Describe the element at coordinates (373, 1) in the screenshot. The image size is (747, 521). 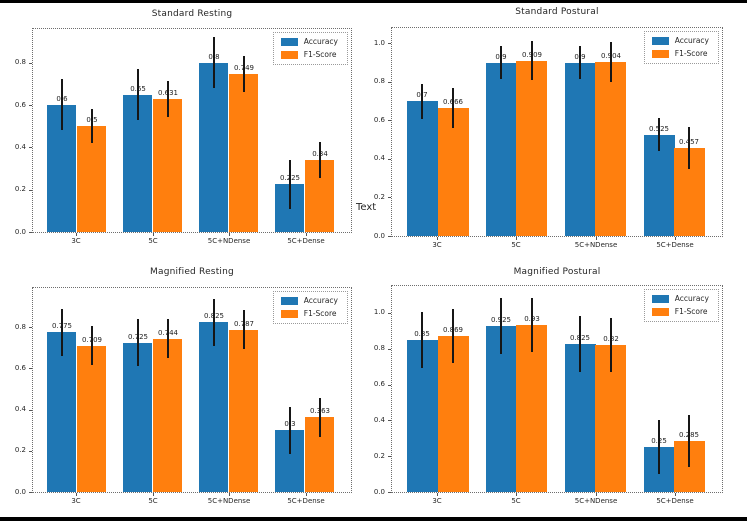
I see `top-border-line` at that location.